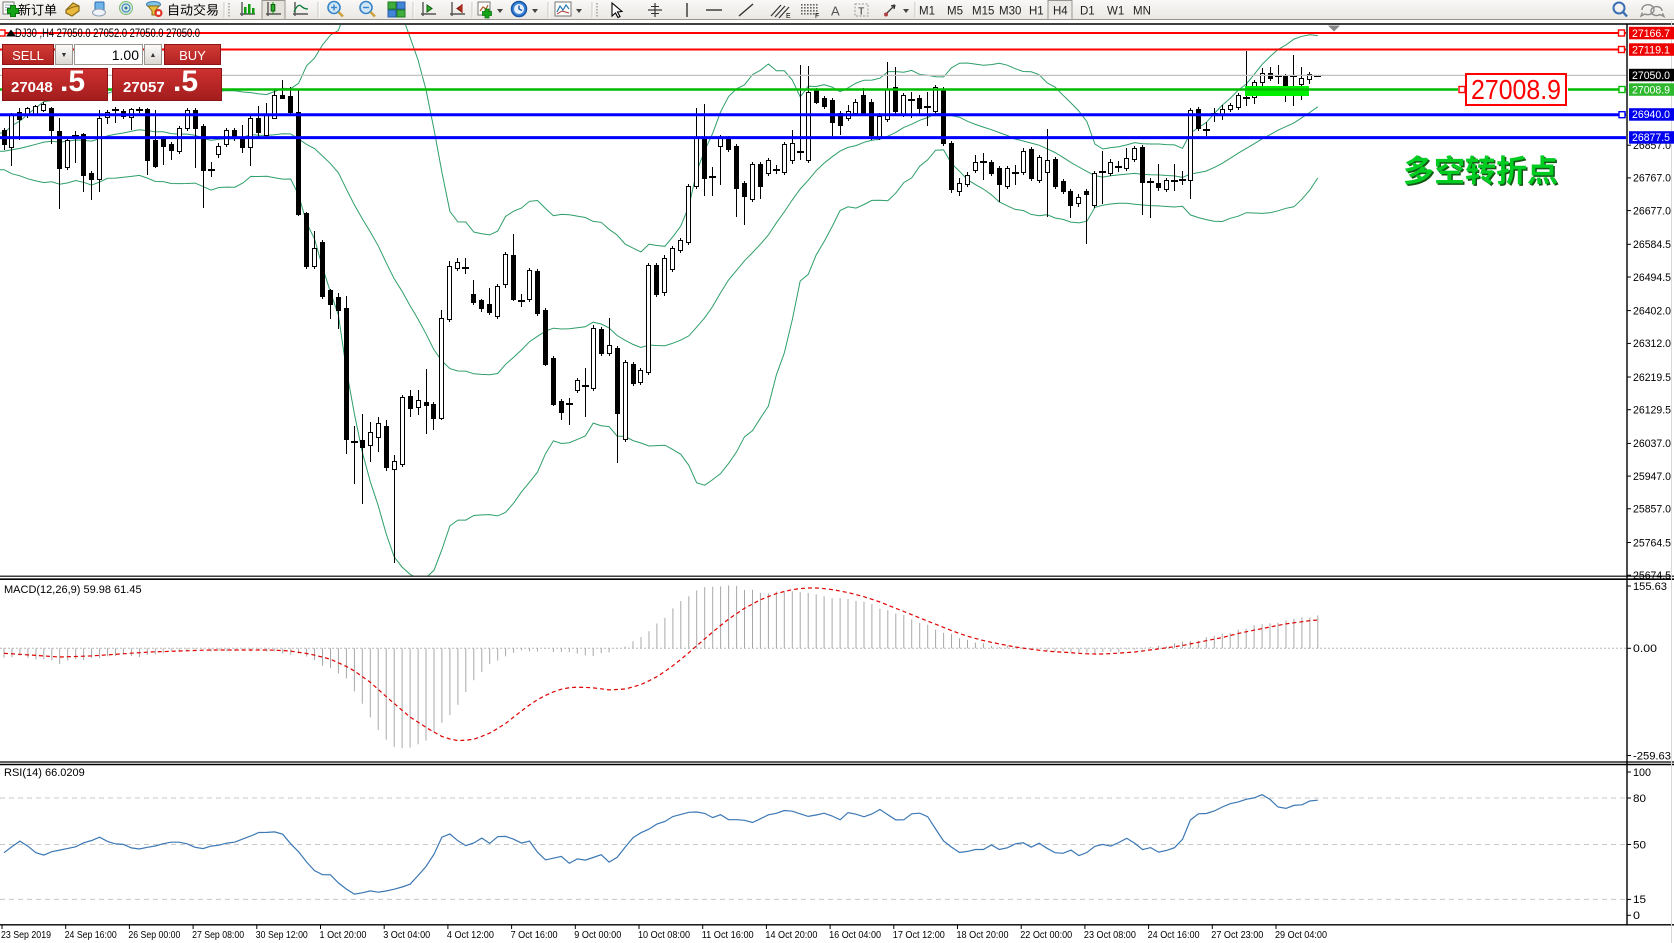 Image resolution: width=1674 pixels, height=943 pixels. I want to click on svg-text: M15, so click(983, 12).